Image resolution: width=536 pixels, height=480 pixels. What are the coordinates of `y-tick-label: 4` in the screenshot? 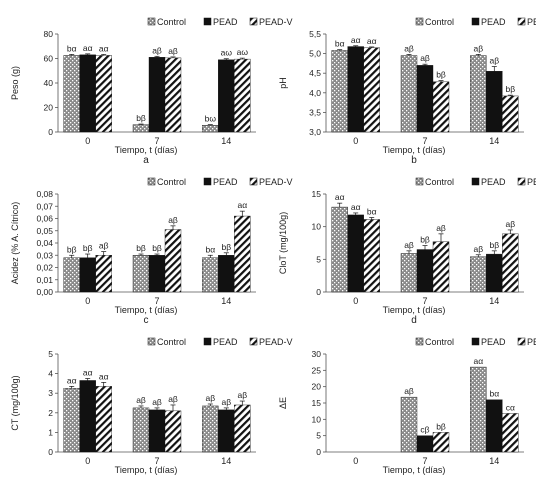 It's located at (50, 374).